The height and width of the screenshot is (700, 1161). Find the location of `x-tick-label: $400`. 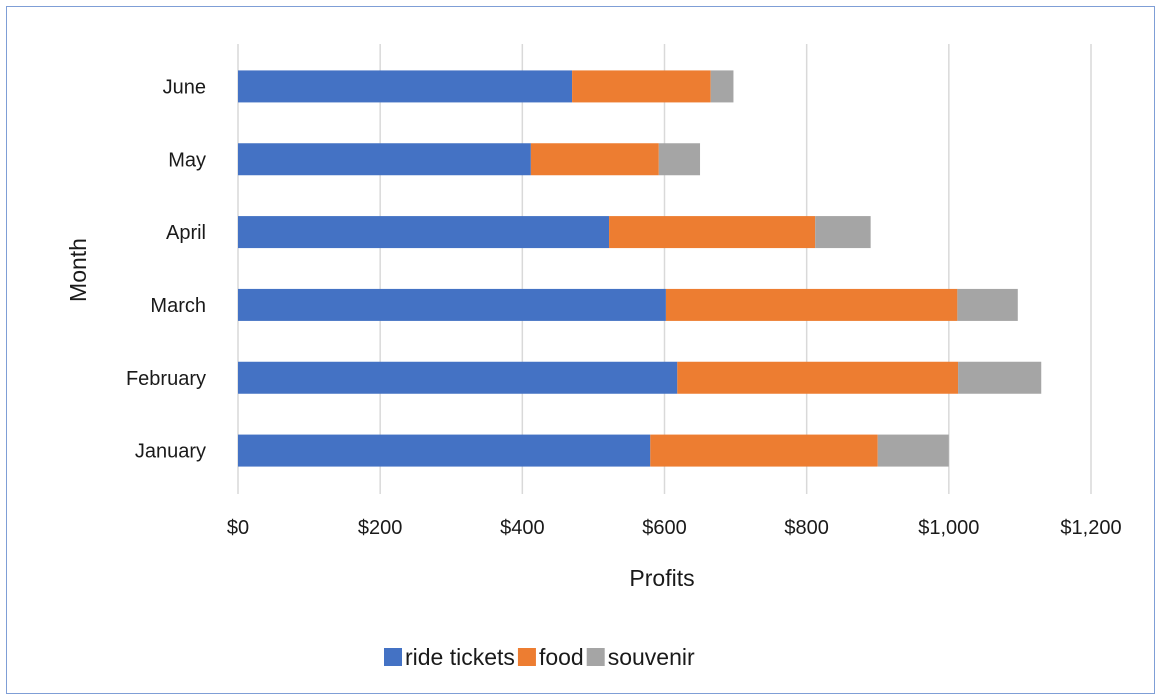

x-tick-label: $400 is located at coordinates (522, 528).